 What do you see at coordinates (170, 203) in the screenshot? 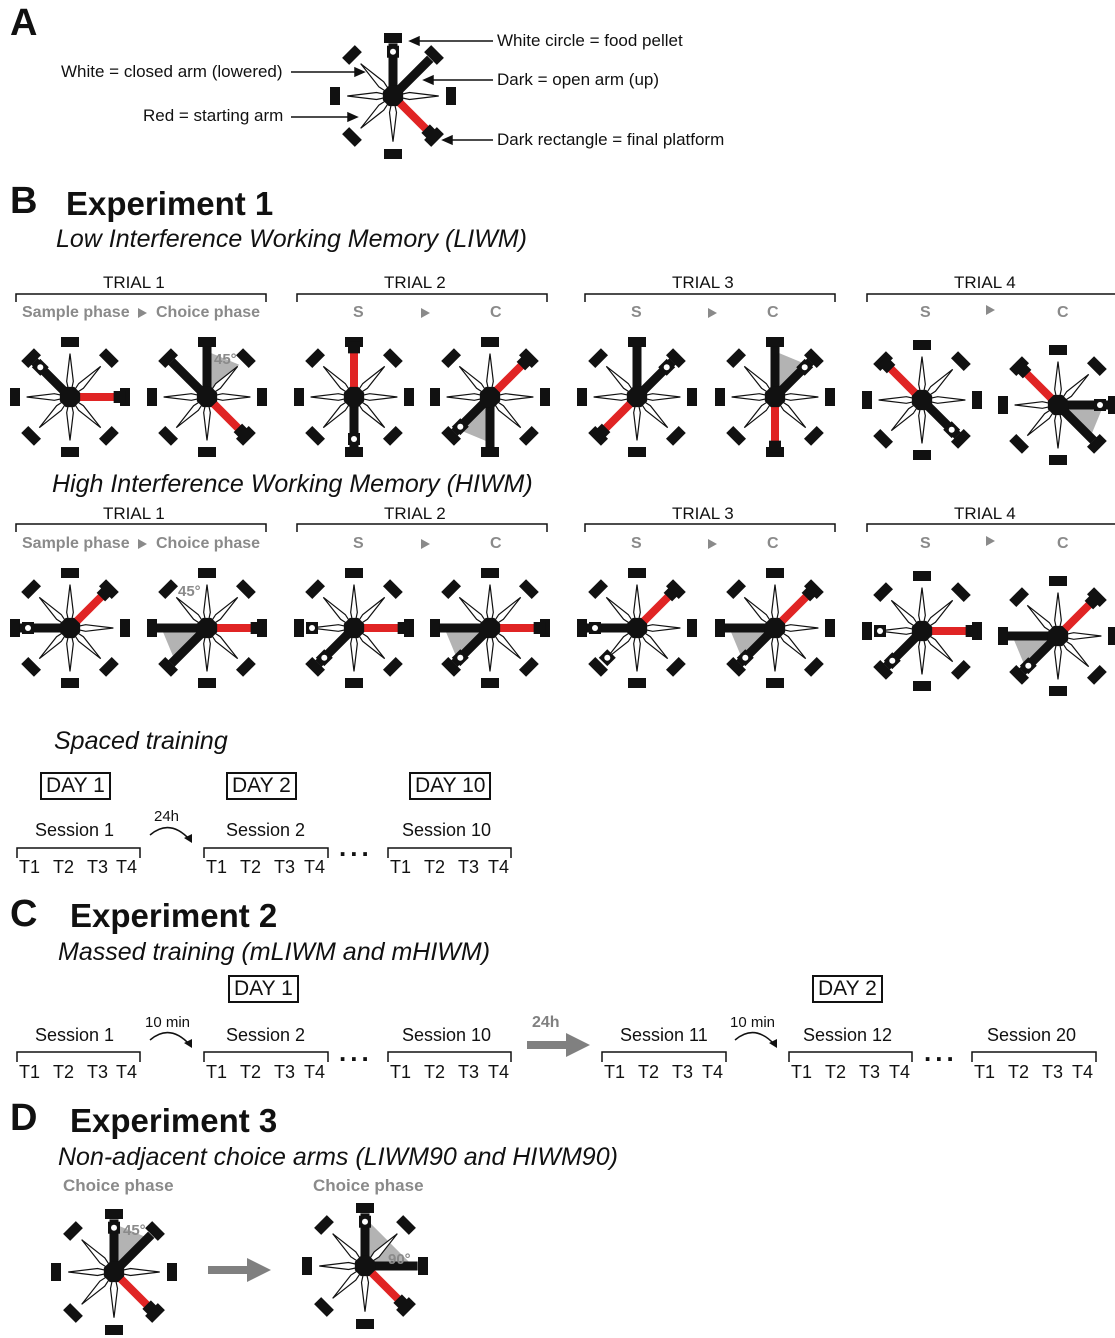
I see `experiment1-title: Experiment 1` at bounding box center [170, 203].